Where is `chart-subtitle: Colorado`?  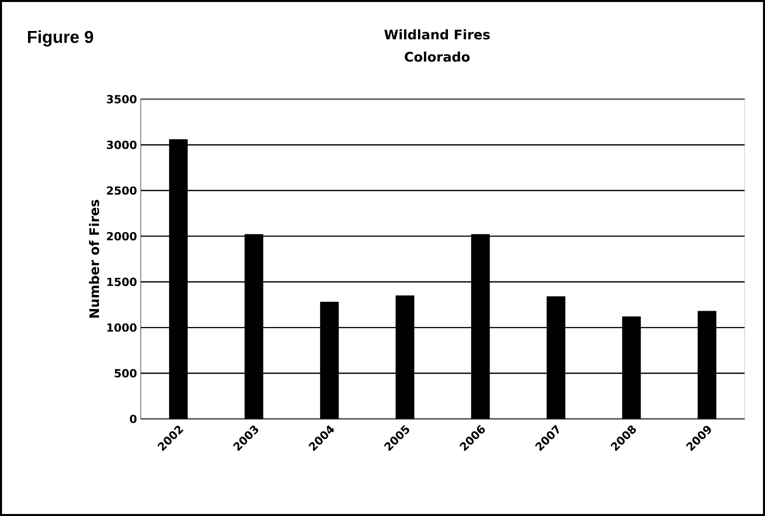
chart-subtitle: Colorado is located at coordinates (437, 57).